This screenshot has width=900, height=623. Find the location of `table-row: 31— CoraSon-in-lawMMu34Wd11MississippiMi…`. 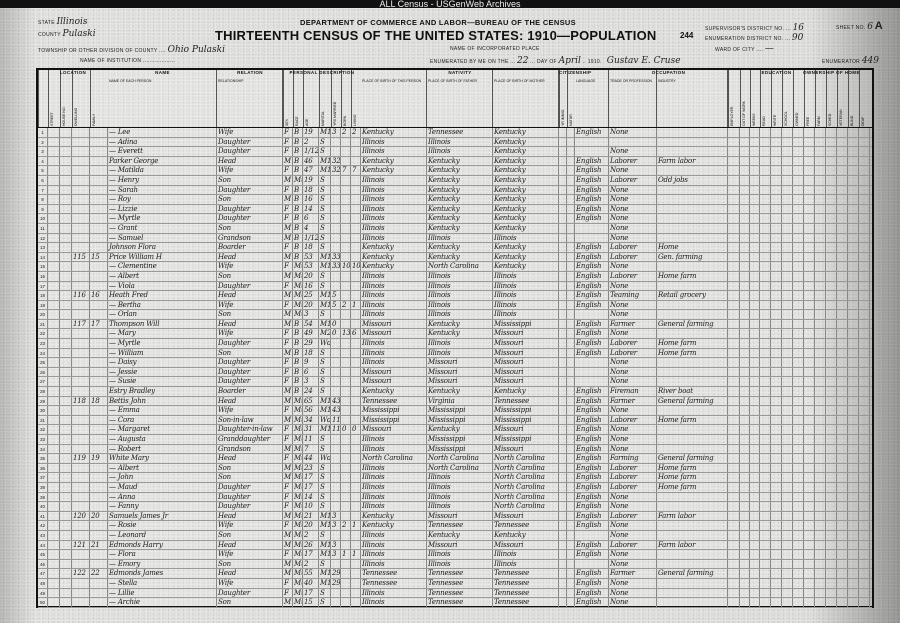

table-row: 31— CoraSon-in-lawMMu34Wd11MississippiMi… is located at coordinates (455, 420).